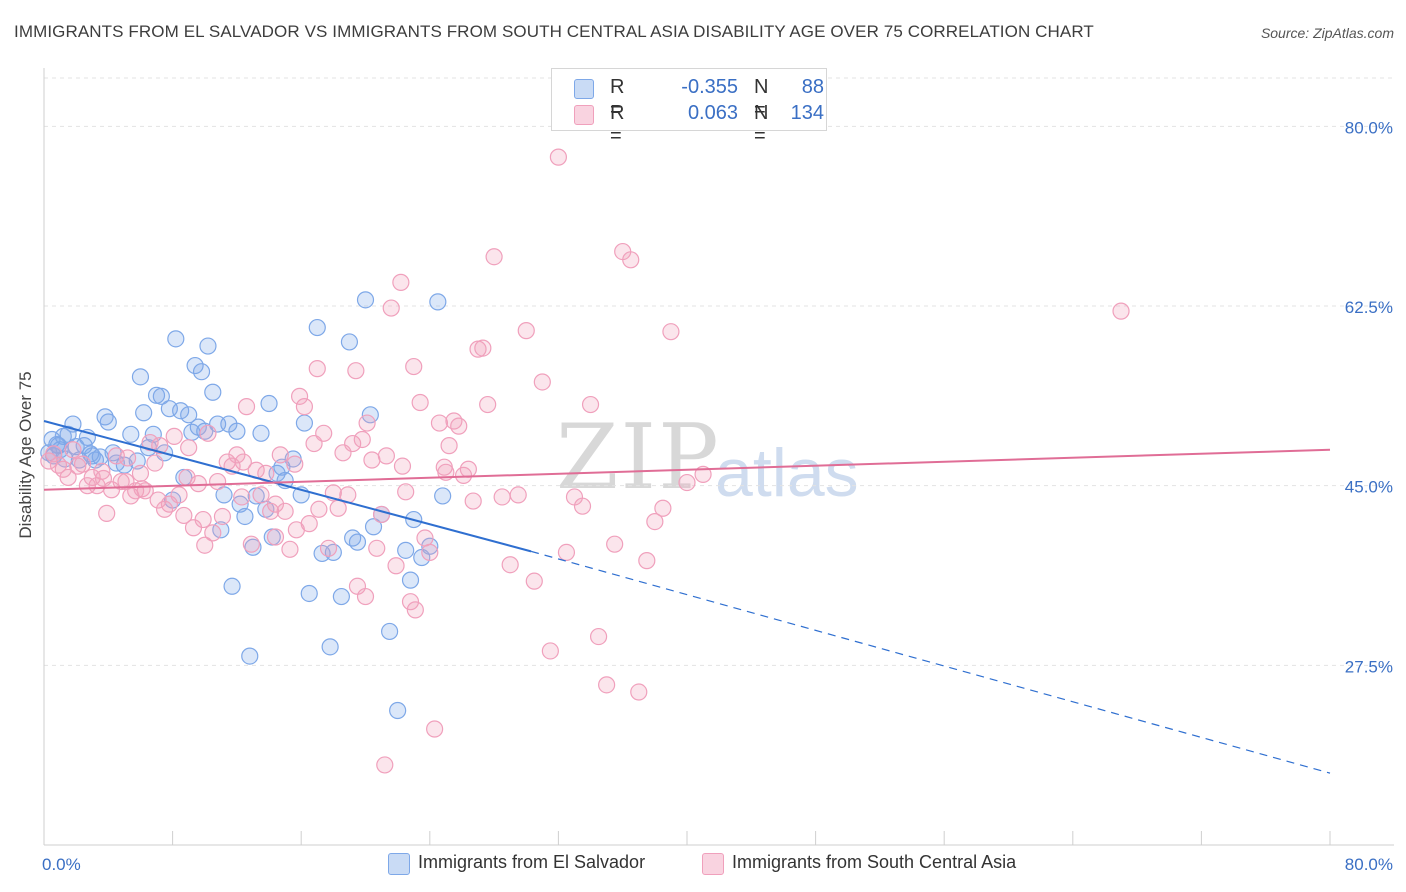  What do you see at coordinates (617, 98) in the screenshot?
I see `legend-r-label: R =` at bounding box center [617, 98].